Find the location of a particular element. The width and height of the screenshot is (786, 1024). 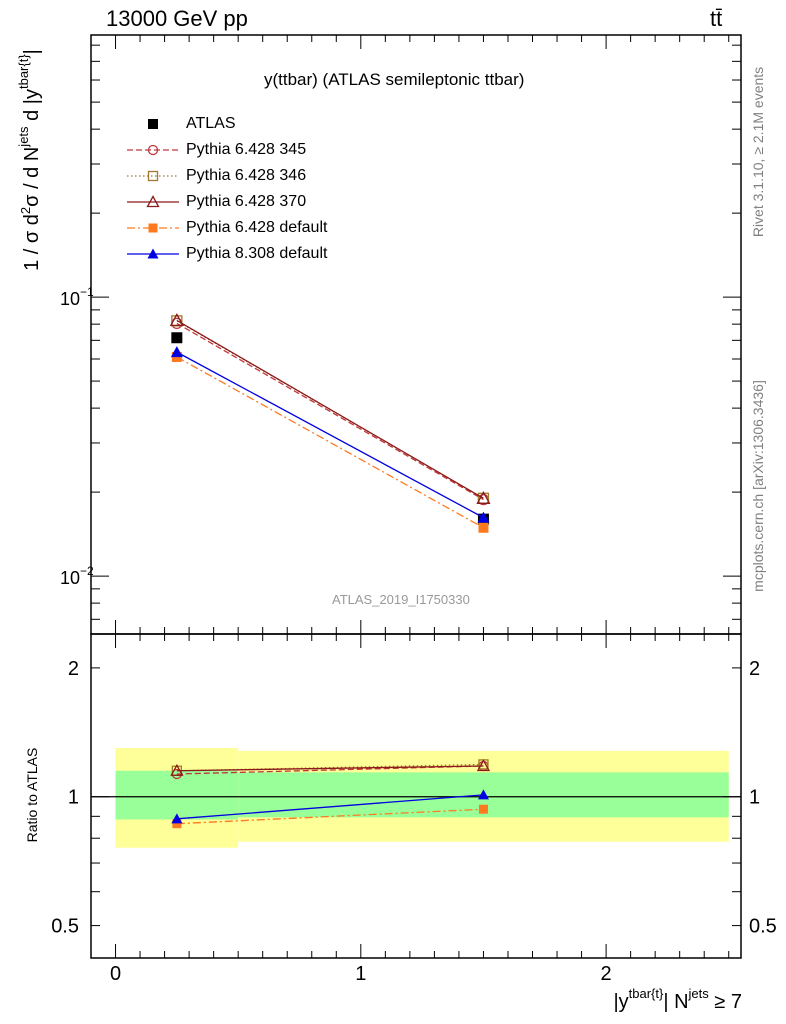

legend-label-3: Pythia 6.428 370 is located at coordinates (246, 201).